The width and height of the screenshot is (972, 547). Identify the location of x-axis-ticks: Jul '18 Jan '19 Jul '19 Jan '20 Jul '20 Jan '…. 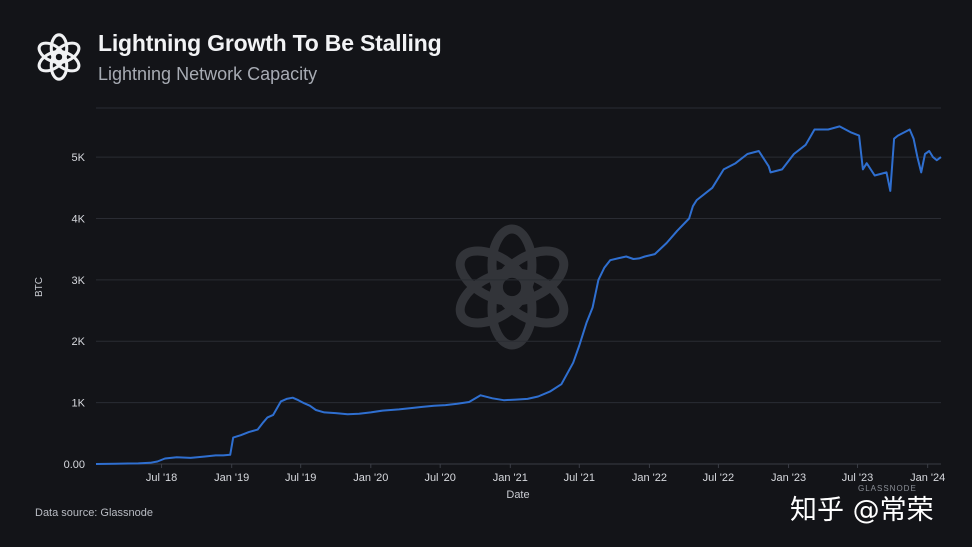
(545, 474).